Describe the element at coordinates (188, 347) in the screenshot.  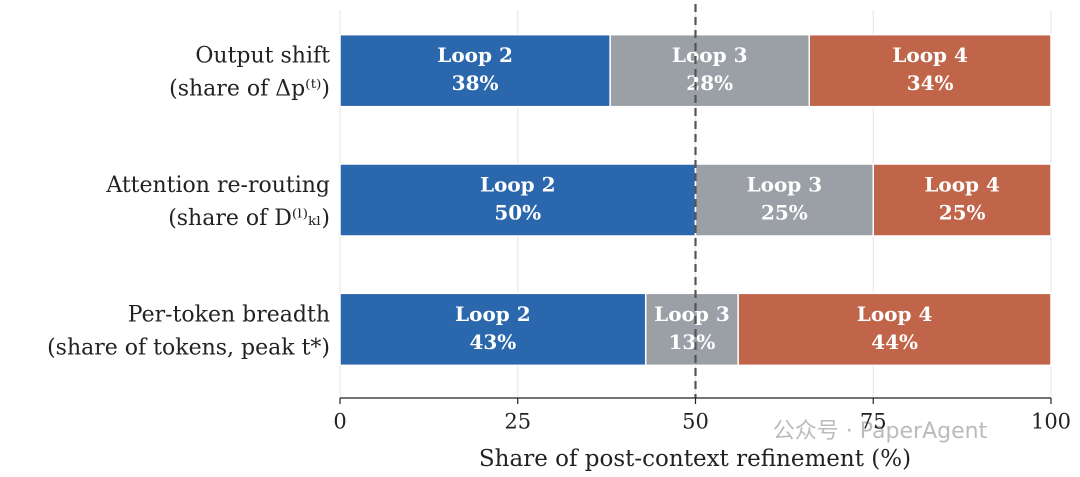
I see `y-tick-label: (share of tokens, peak t*)` at that location.